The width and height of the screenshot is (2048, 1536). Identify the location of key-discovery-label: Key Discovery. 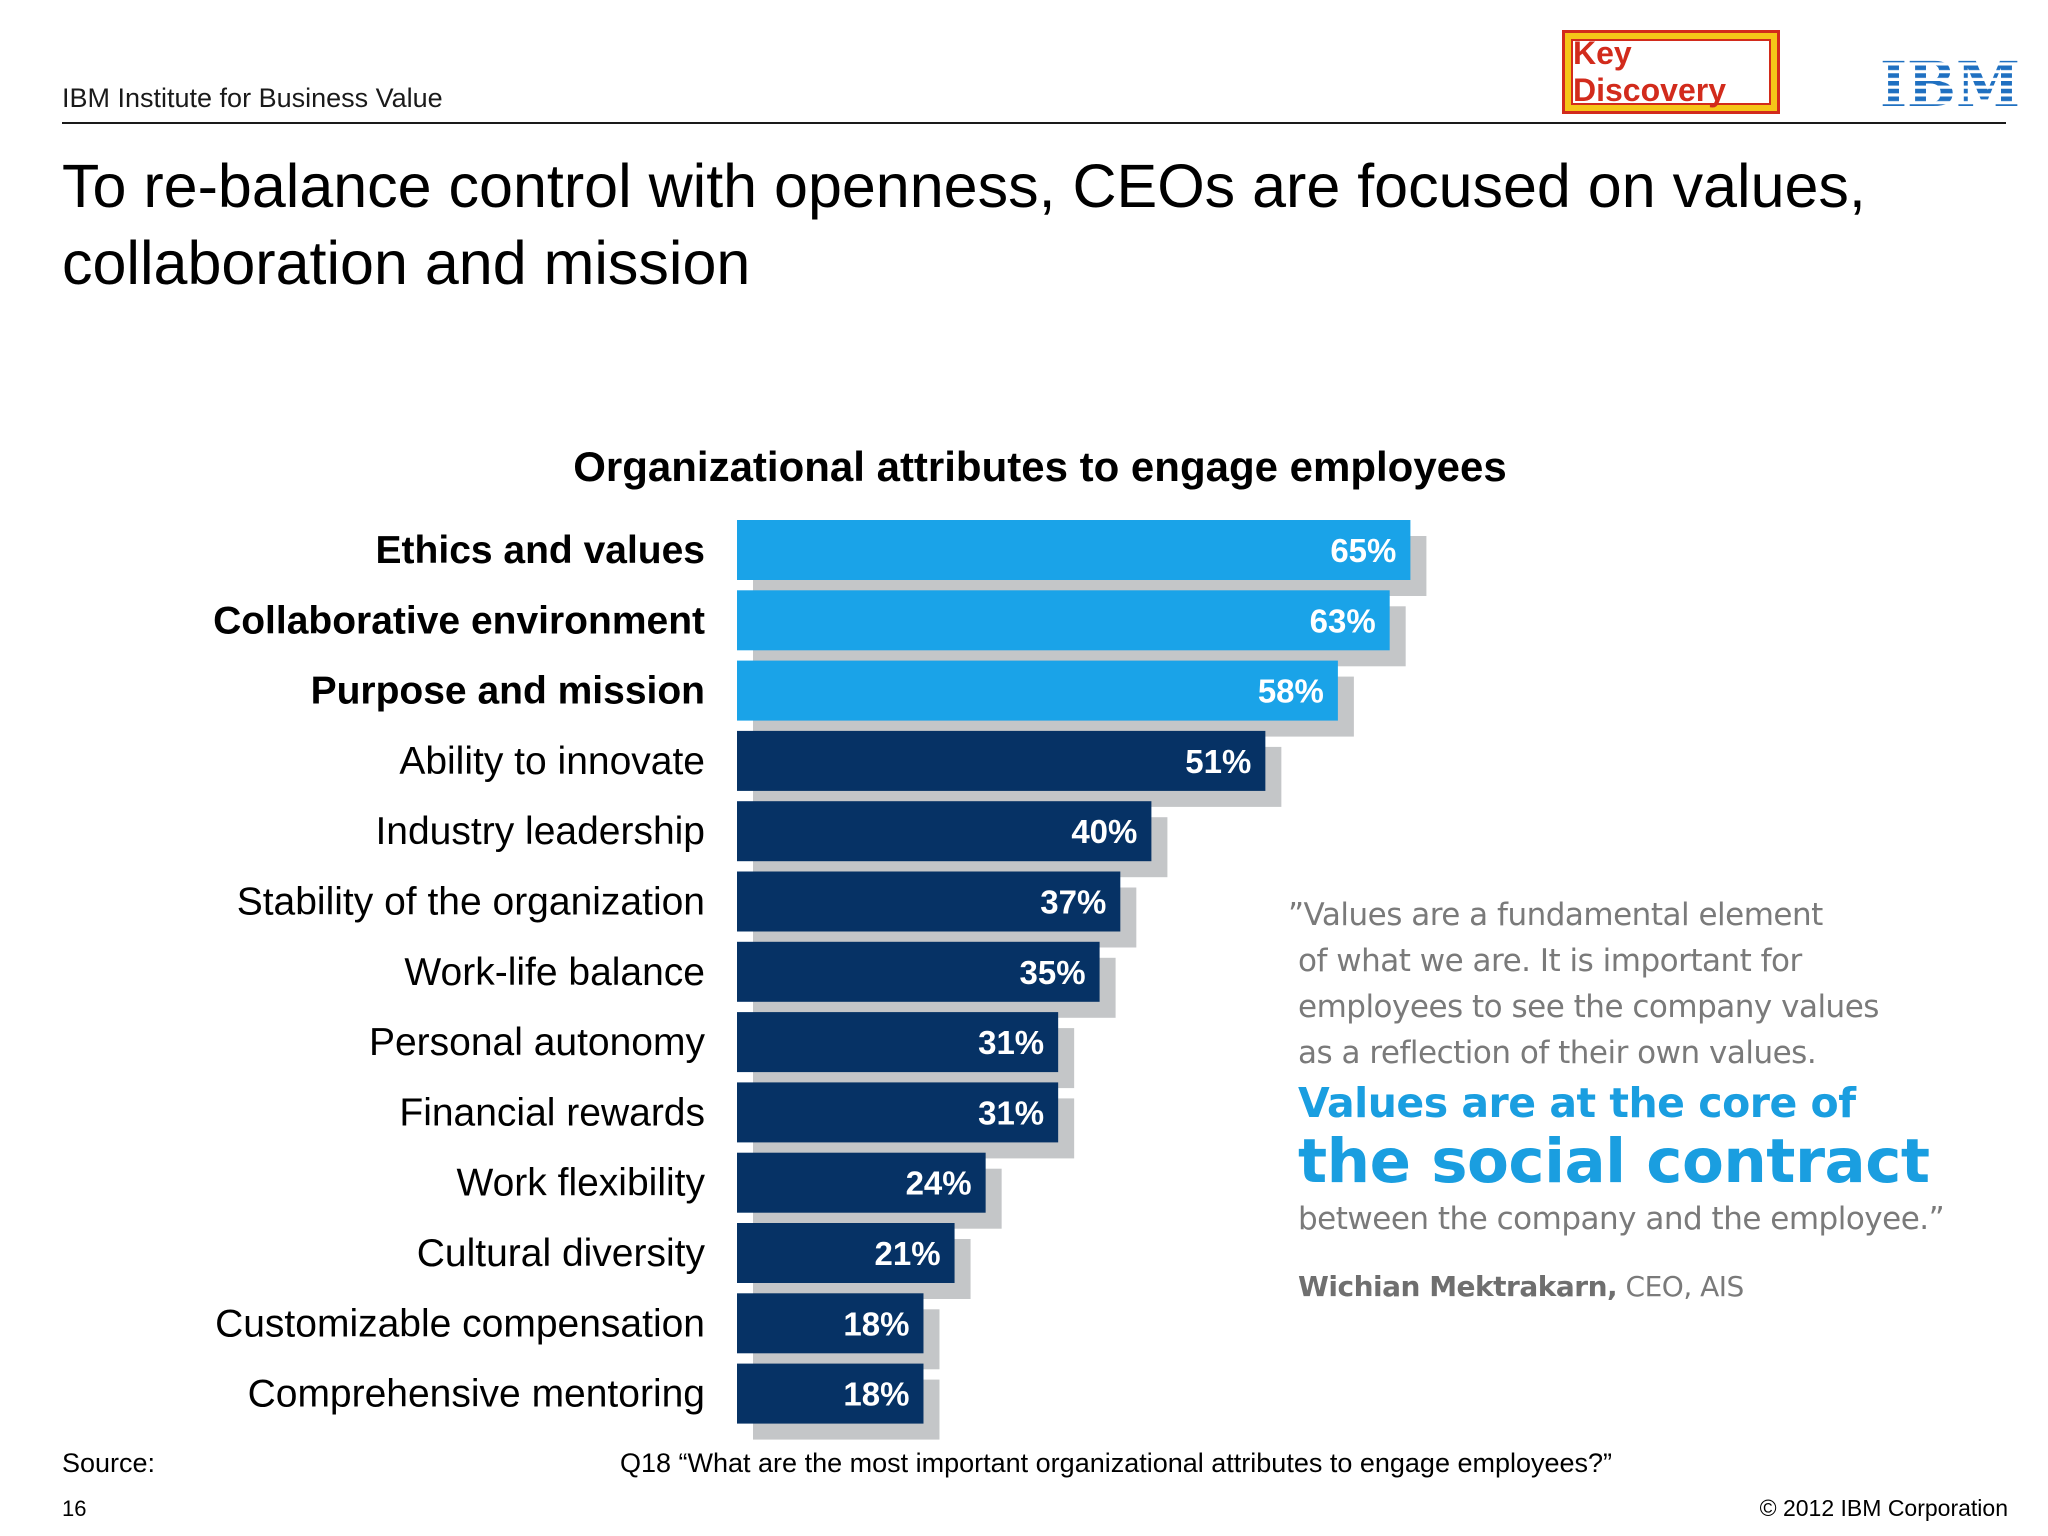
(1671, 71).